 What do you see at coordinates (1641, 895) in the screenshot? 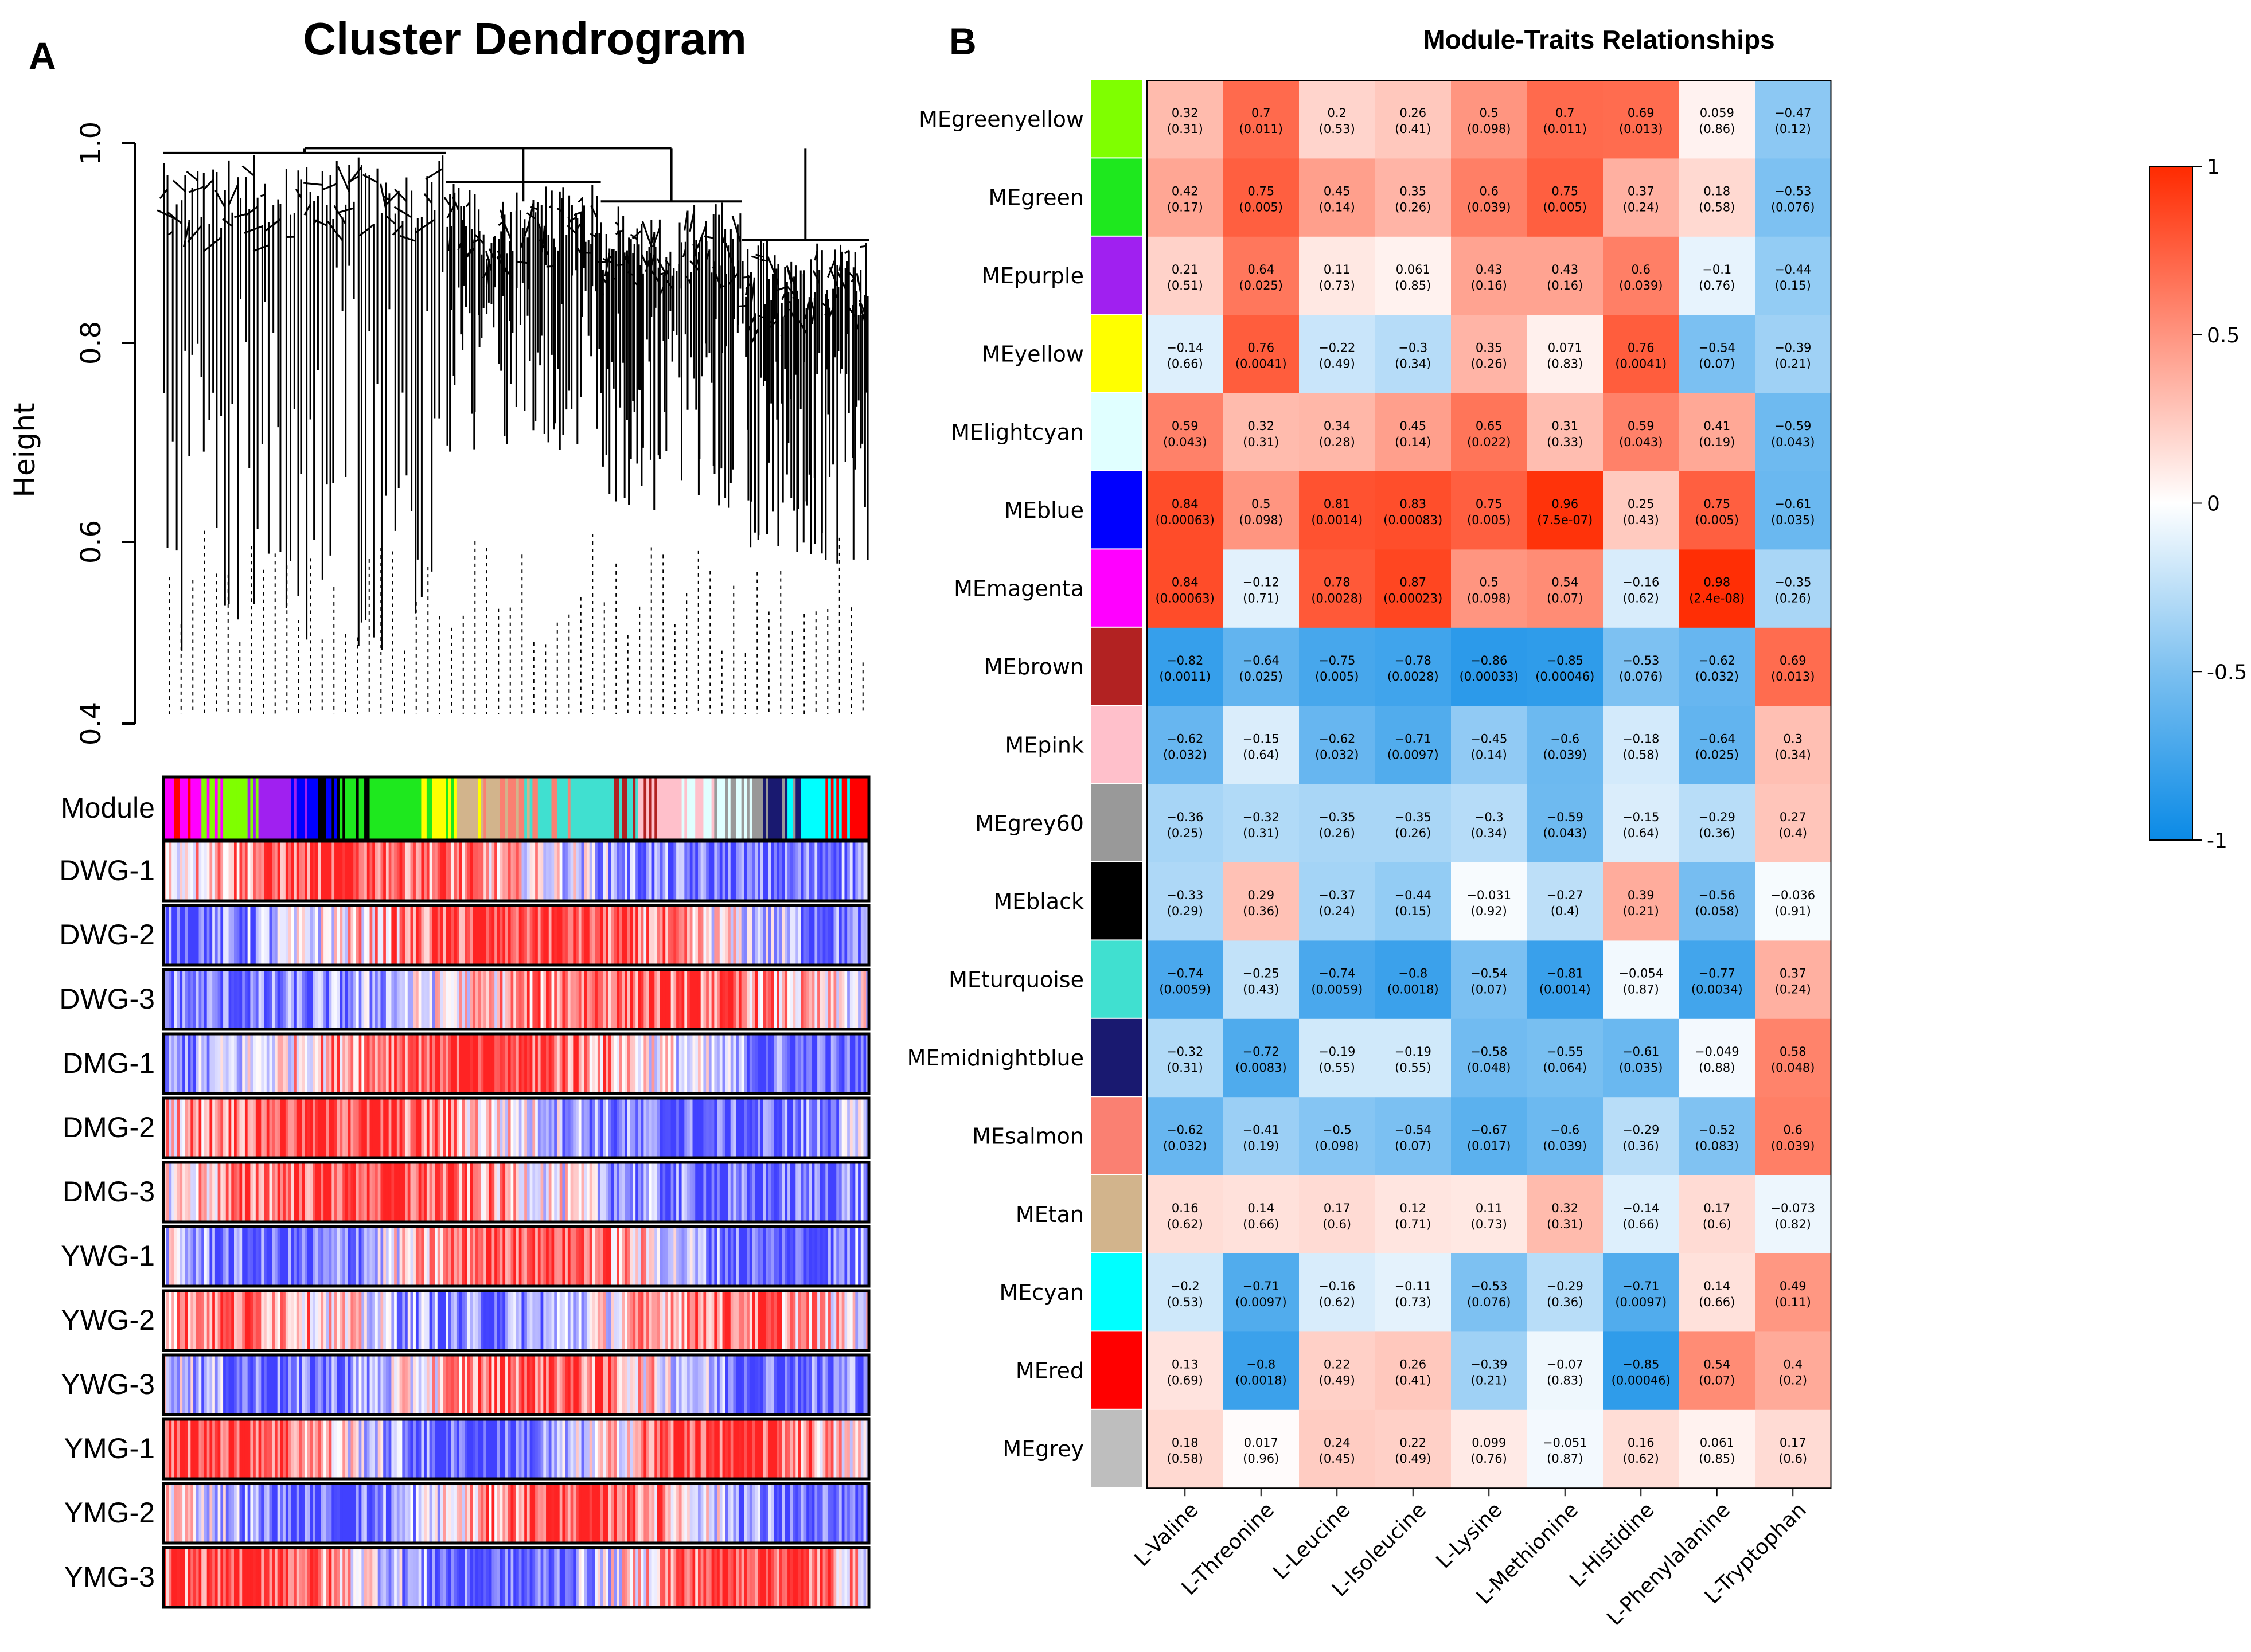
I see `cell-correlation: 0.39` at bounding box center [1641, 895].